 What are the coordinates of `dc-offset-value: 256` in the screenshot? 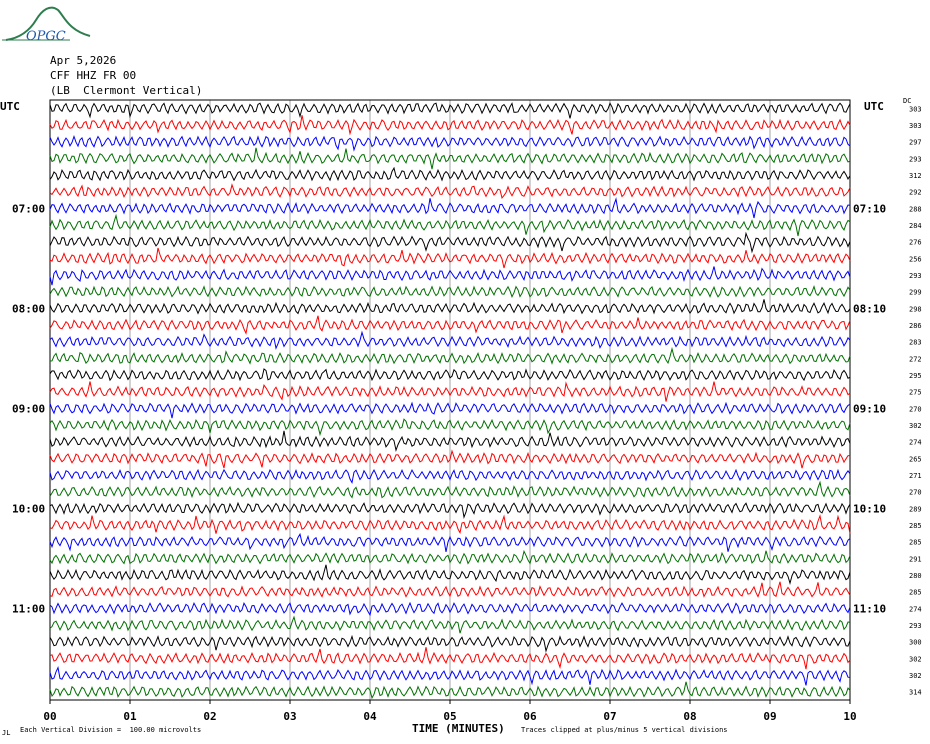 It's located at (915, 259).